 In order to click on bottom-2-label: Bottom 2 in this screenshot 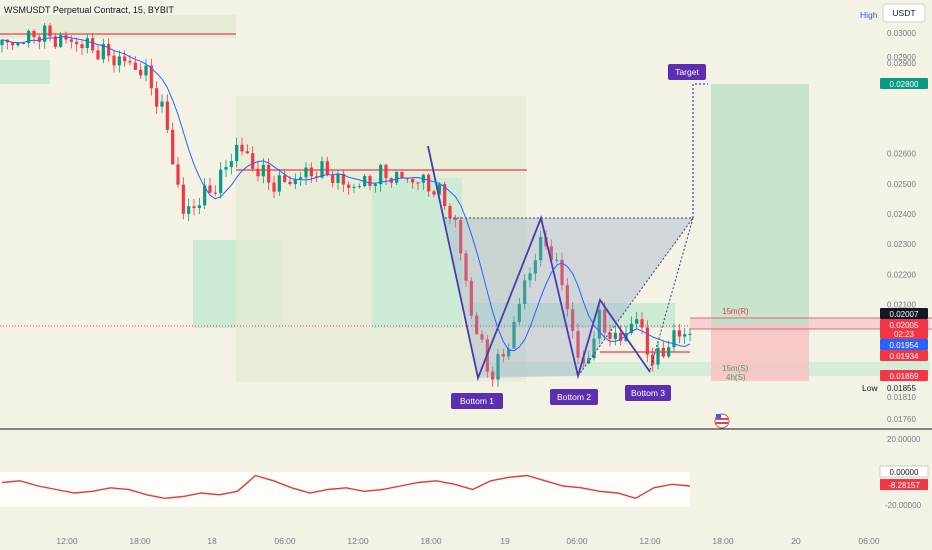, I will do `click(574, 397)`.